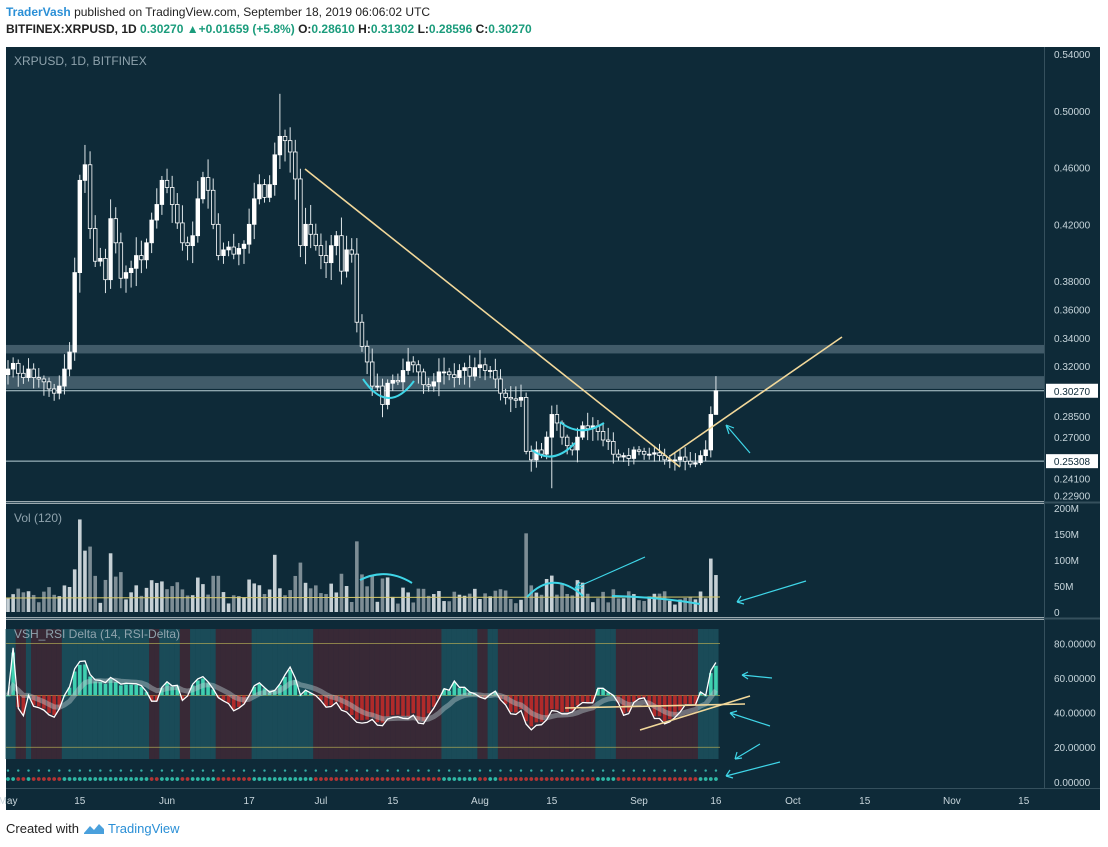  What do you see at coordinates (423, 29) in the screenshot?
I see `low-label: L:` at bounding box center [423, 29].